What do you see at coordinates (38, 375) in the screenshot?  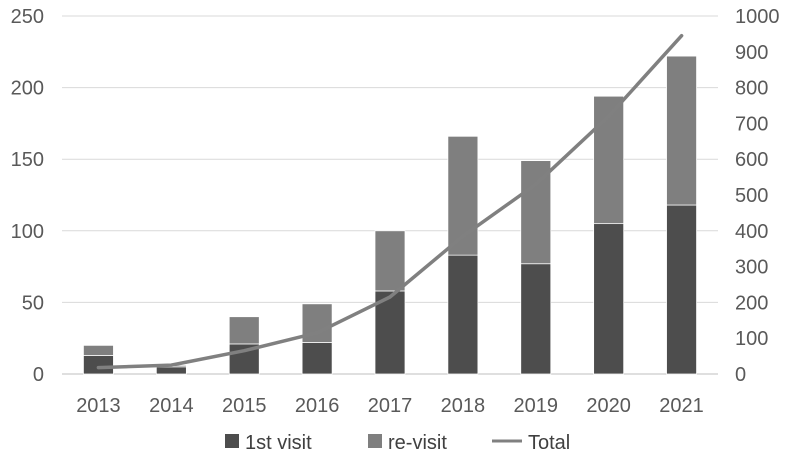 I see `y-left-tick-label: 0` at bounding box center [38, 375].